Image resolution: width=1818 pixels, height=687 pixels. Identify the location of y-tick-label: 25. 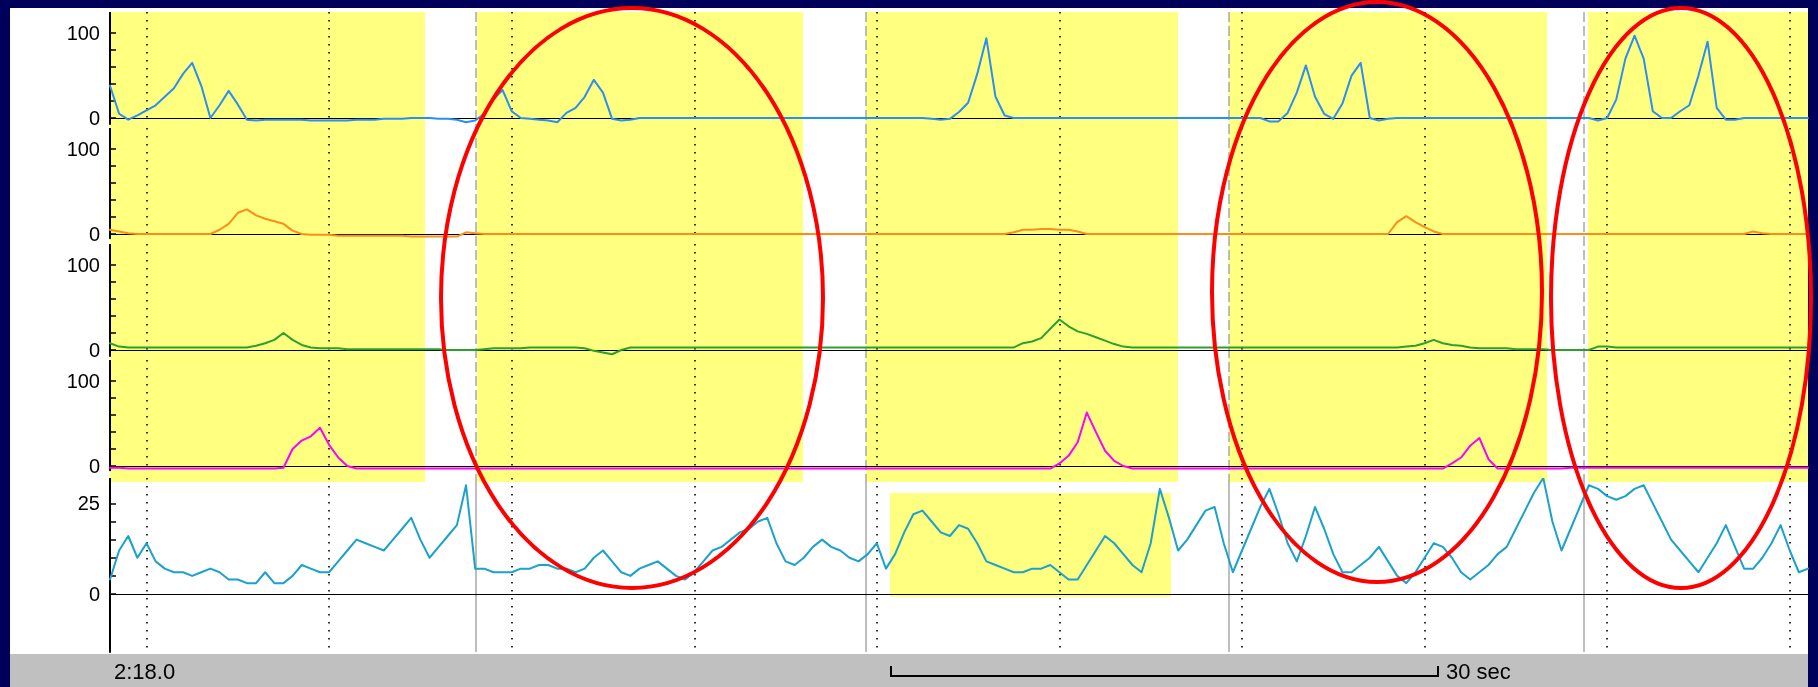
(88, 503).